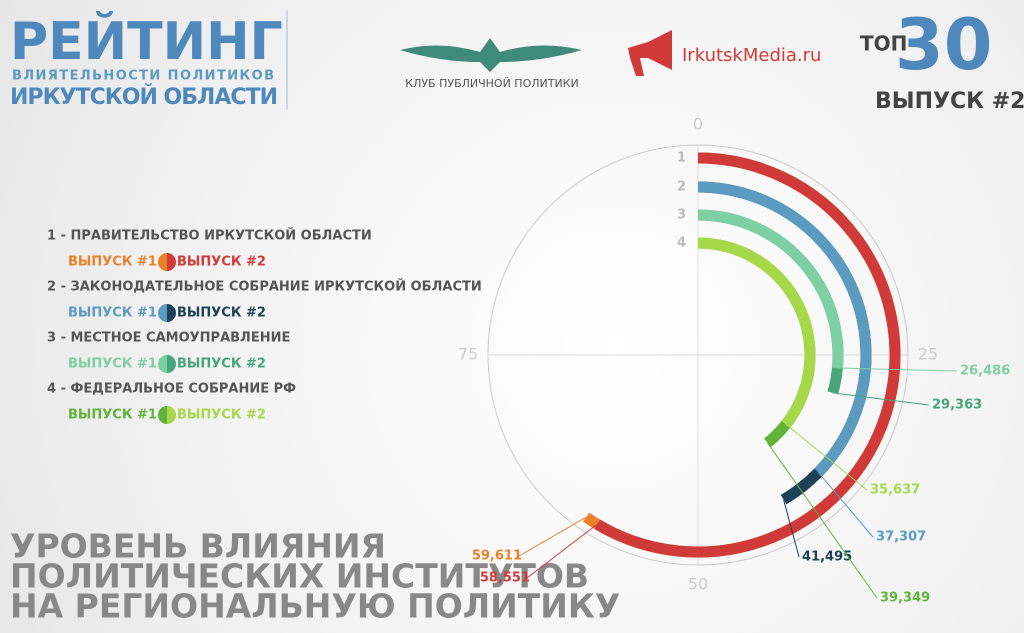  I want to click on legend-category: 1 - ПРАВИТЕЛЬСТВО ИРКУТСКОЙ ОБЛАСТИ, so click(209, 236).